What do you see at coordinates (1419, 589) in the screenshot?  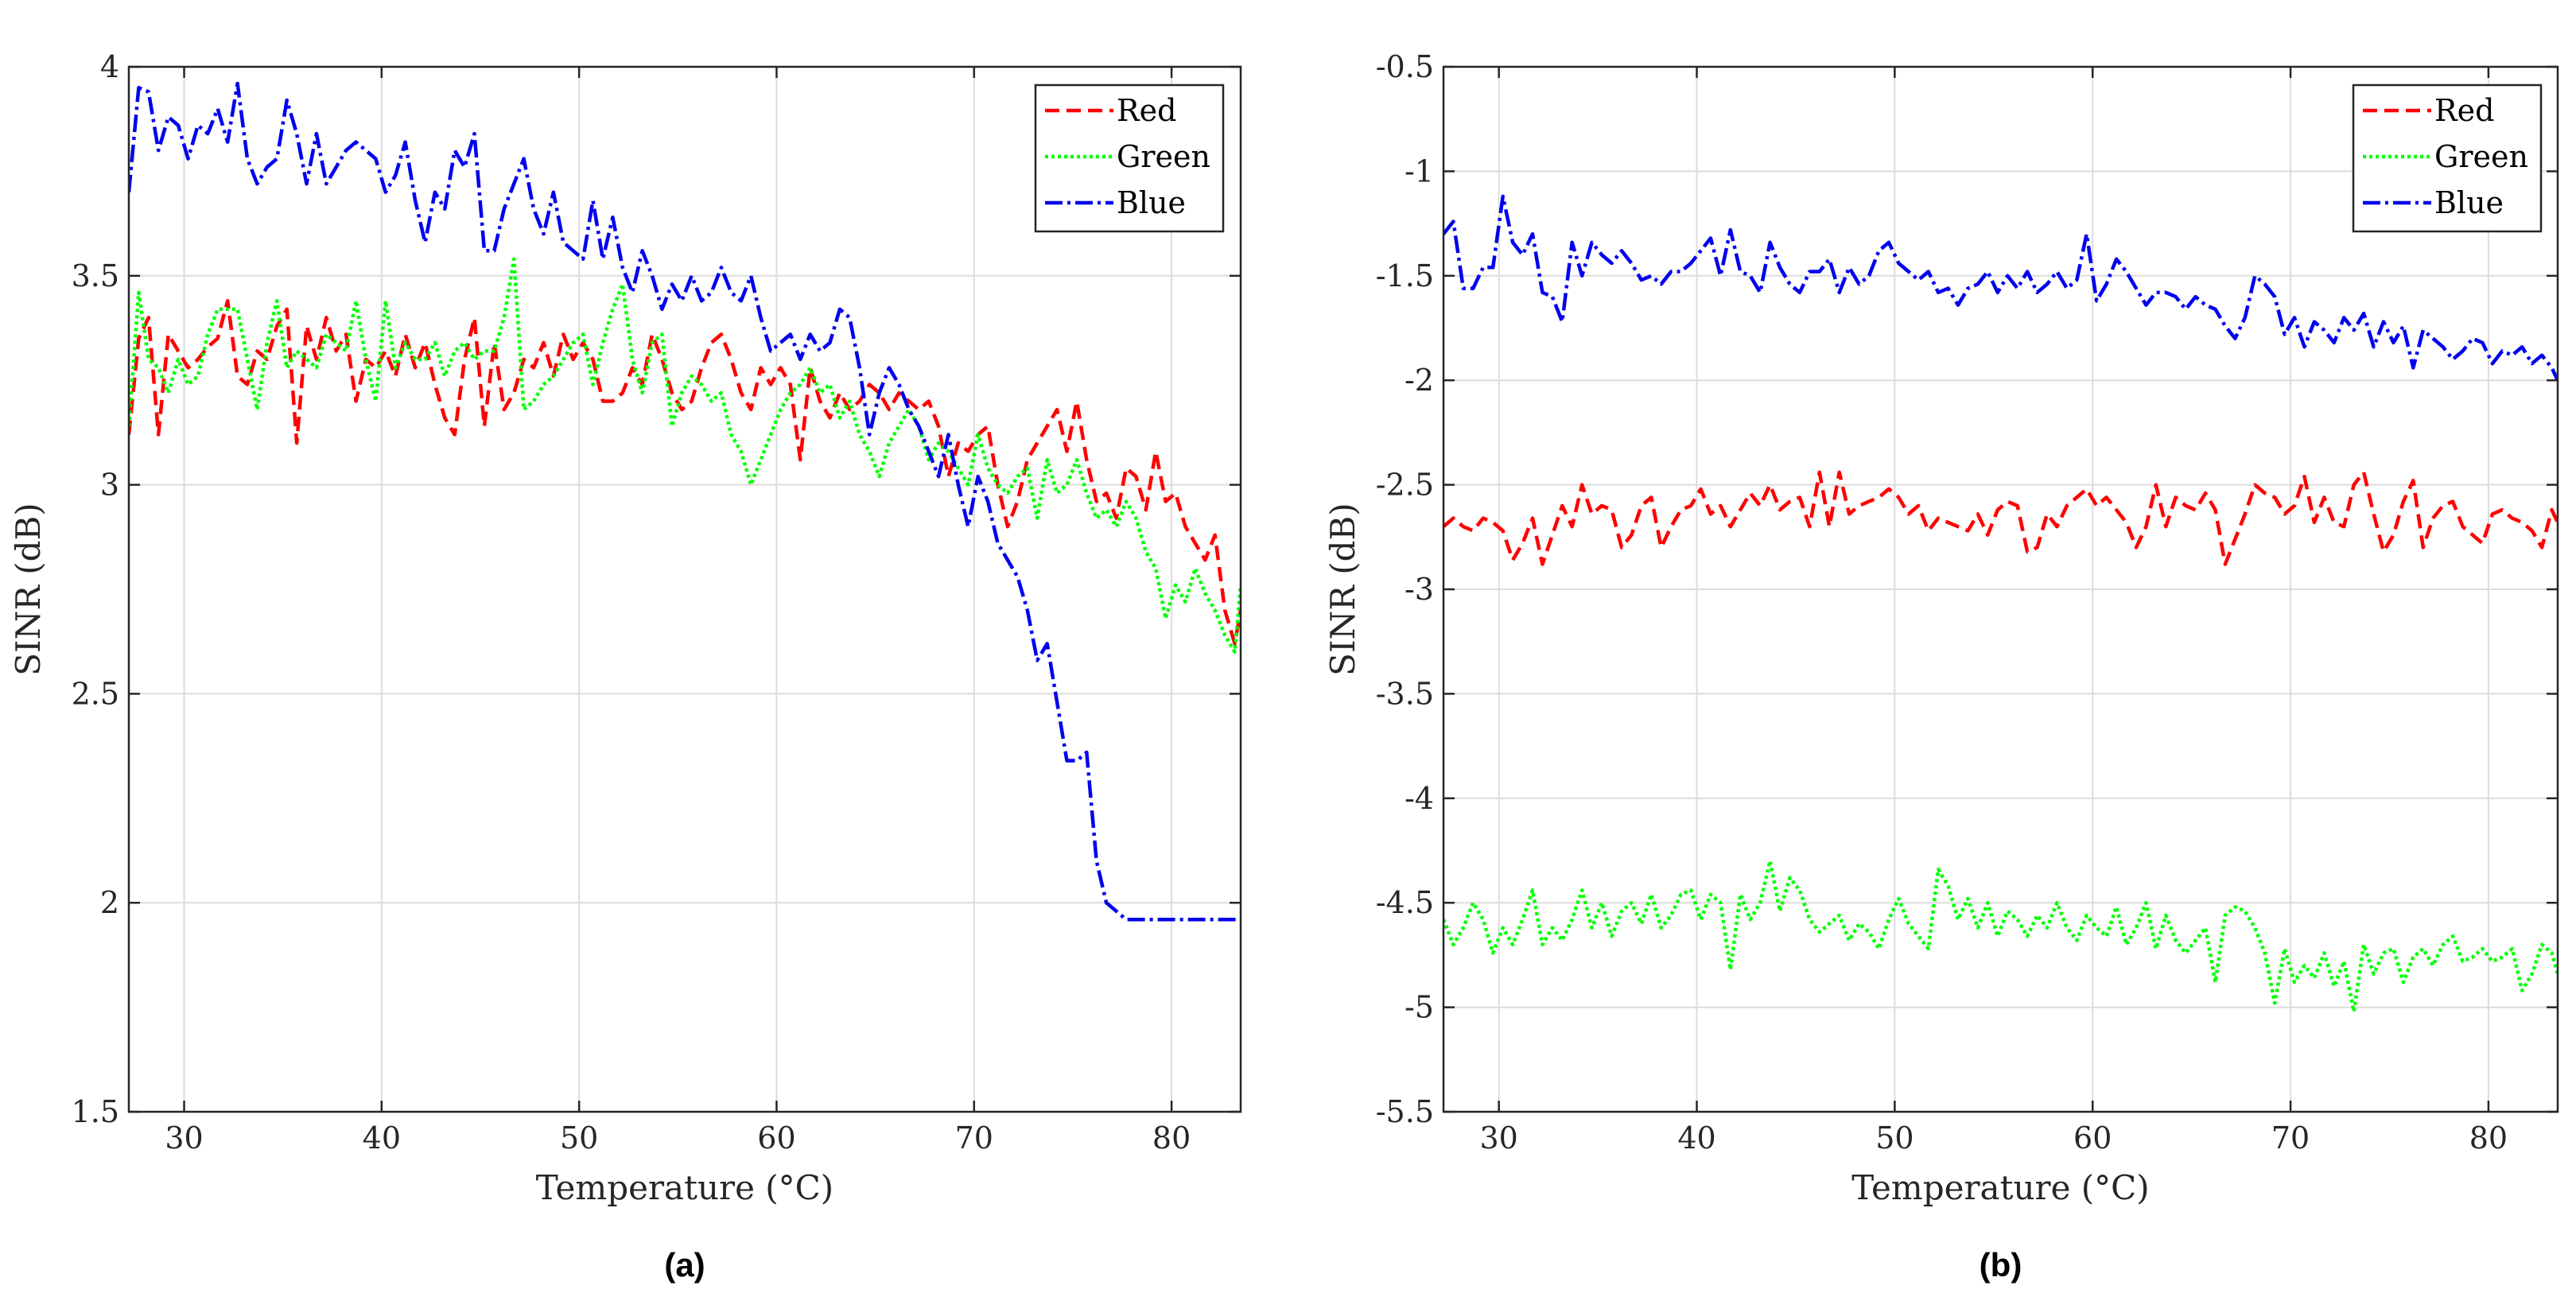 I see `y-tick-label: -3` at bounding box center [1419, 589].